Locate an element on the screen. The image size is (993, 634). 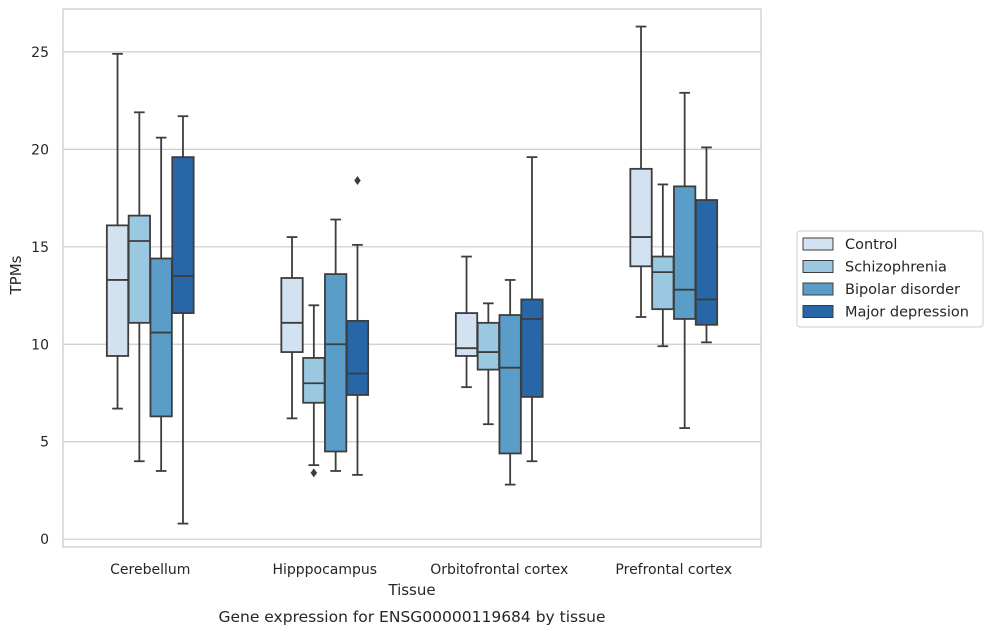
y-tick-label: 25 is located at coordinates (40, 53).